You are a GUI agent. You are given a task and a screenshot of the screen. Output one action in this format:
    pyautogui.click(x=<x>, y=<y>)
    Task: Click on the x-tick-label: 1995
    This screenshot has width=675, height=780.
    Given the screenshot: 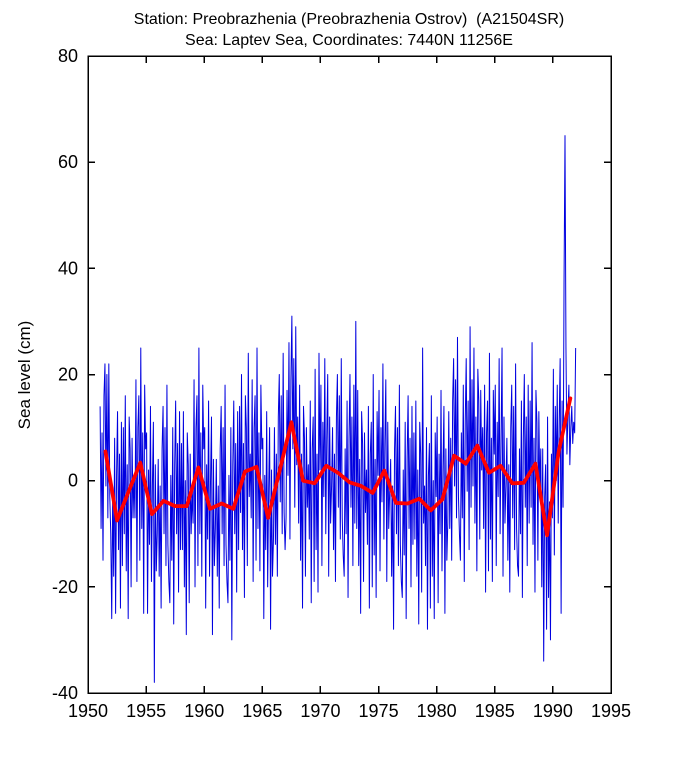 What is the action you would take?
    pyautogui.click(x=611, y=711)
    